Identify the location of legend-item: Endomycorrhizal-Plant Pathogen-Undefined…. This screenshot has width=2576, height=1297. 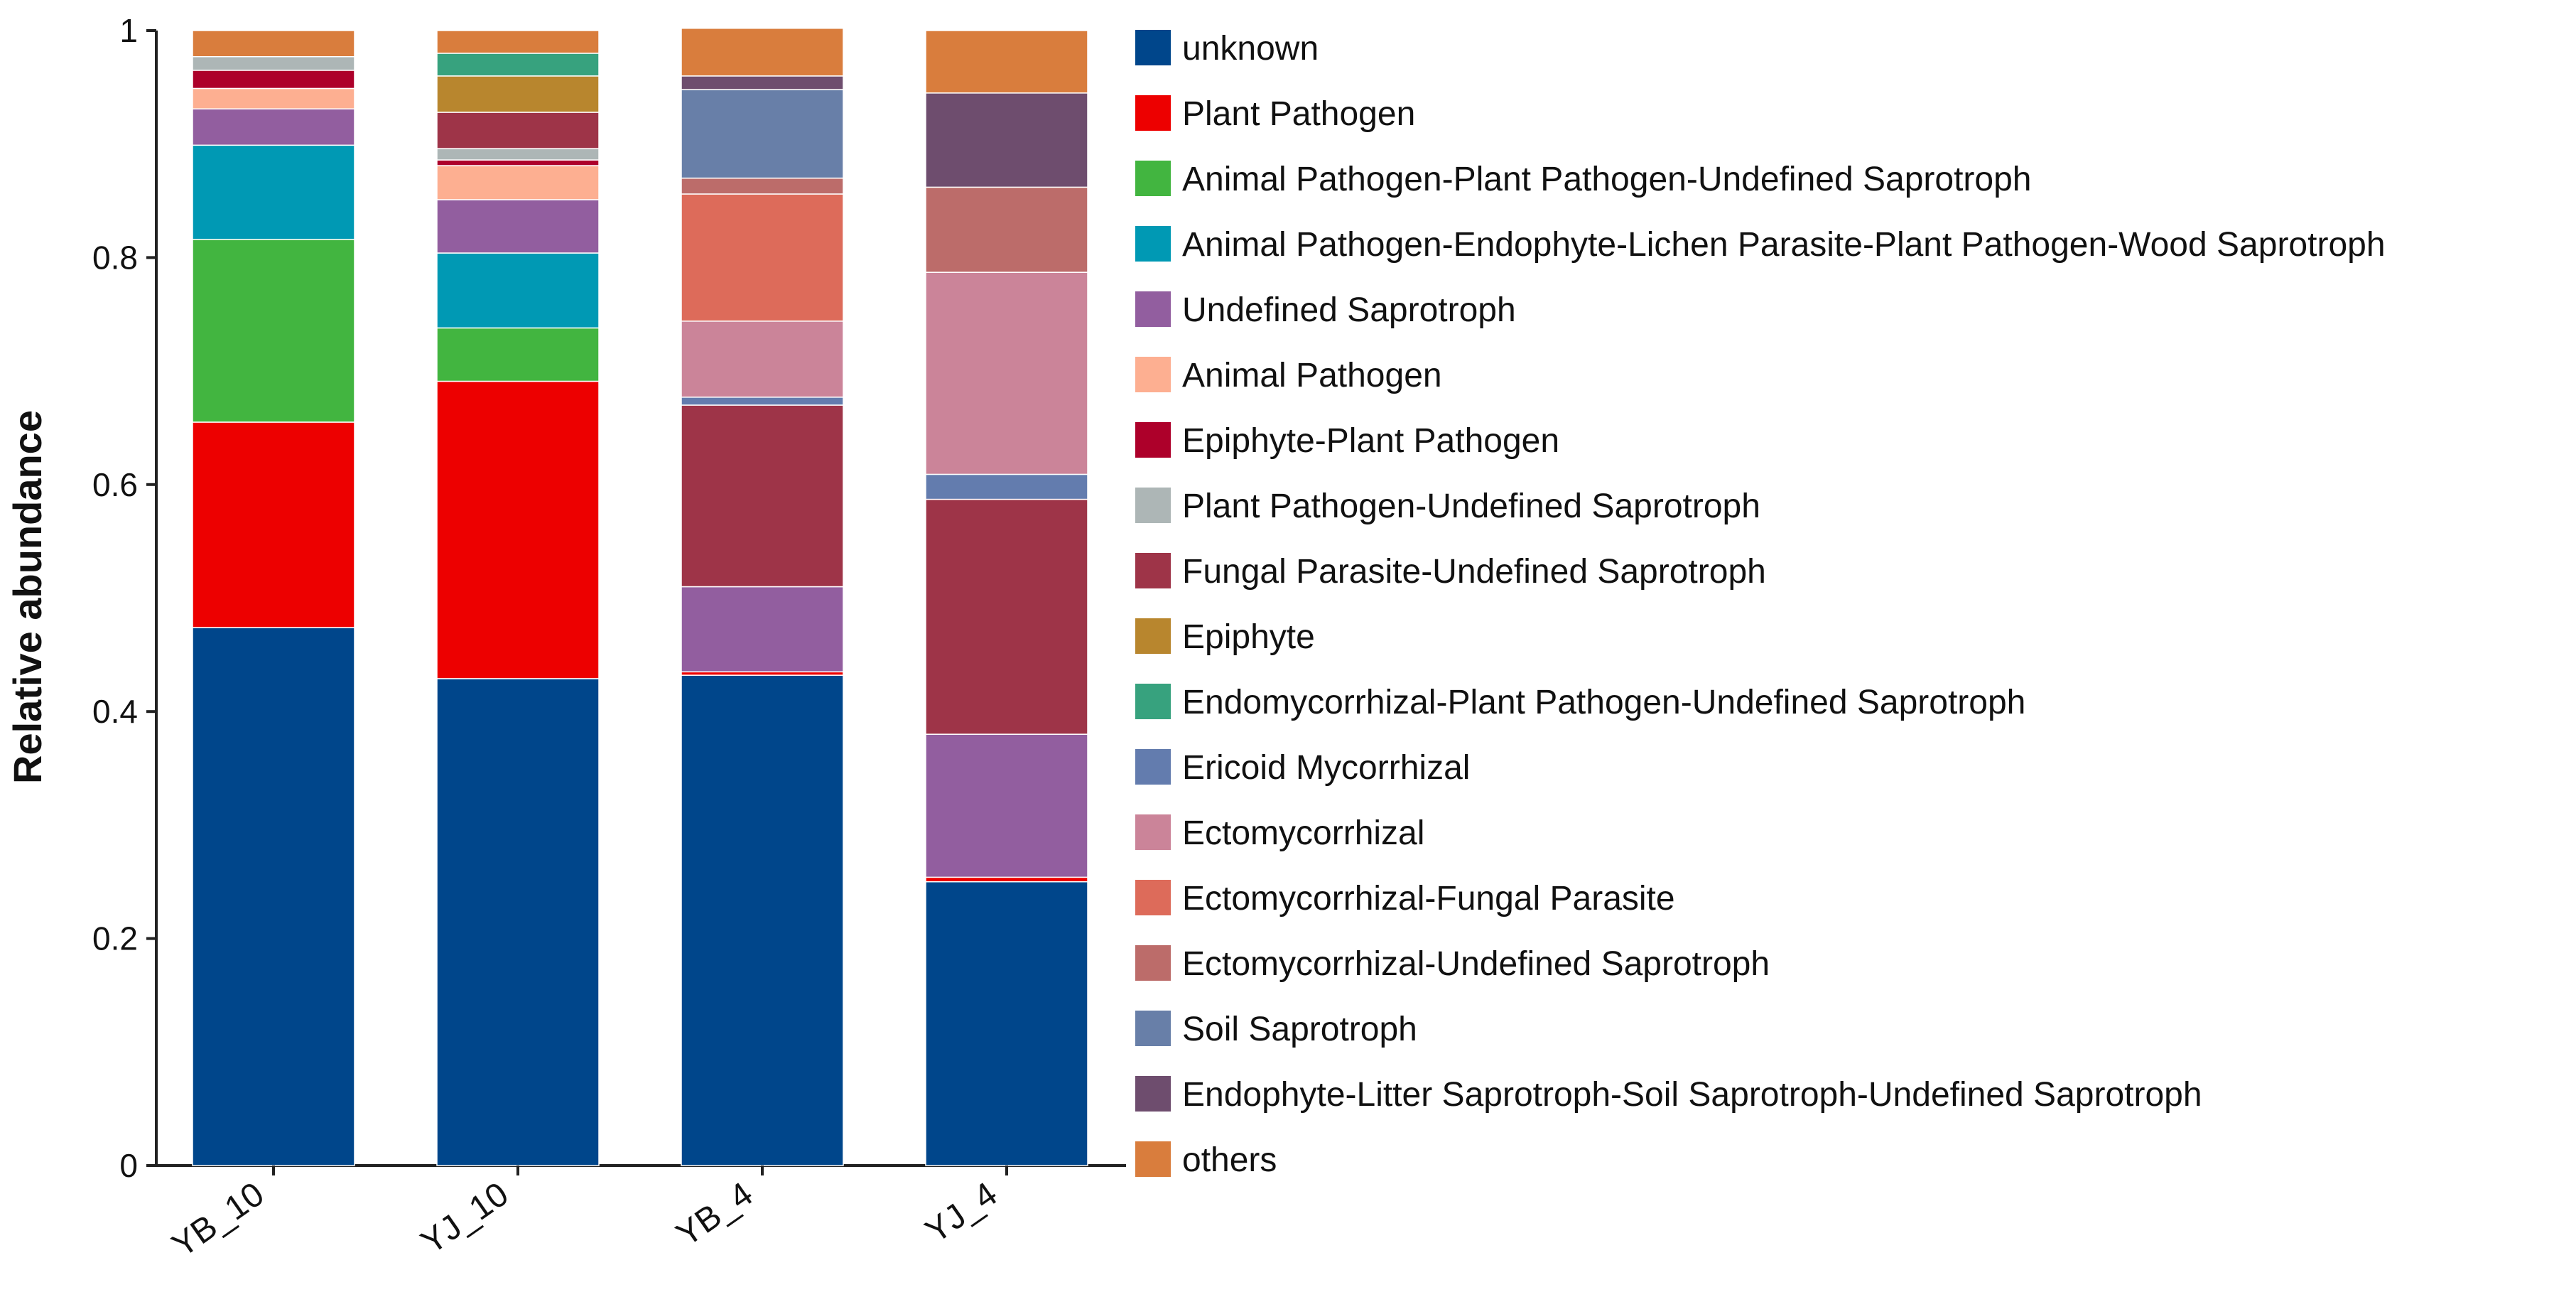
(1580, 702).